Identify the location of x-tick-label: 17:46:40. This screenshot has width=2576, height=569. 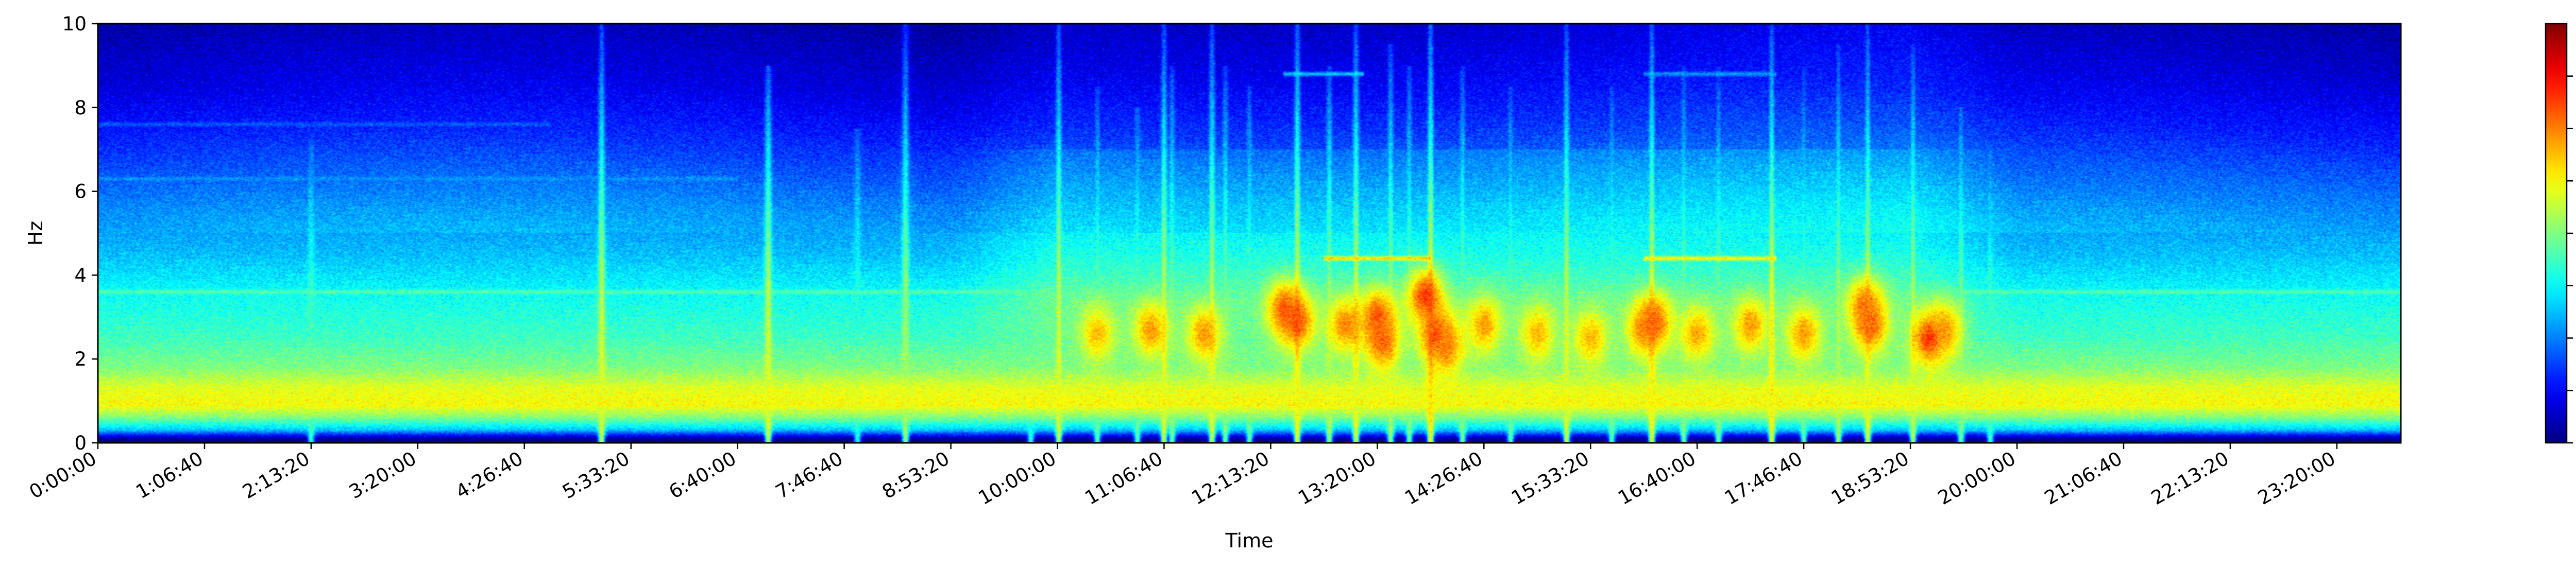
(1764, 478).